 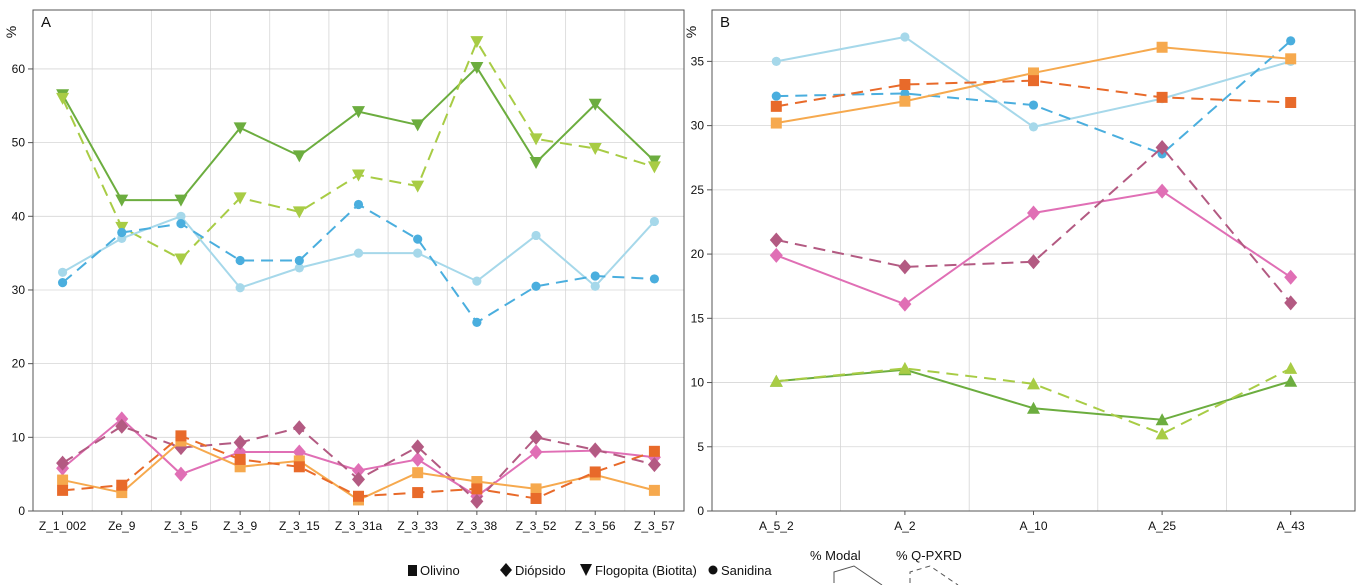 What do you see at coordinates (776, 526) in the screenshot?
I see `x-tick-label: A_5_2` at bounding box center [776, 526].